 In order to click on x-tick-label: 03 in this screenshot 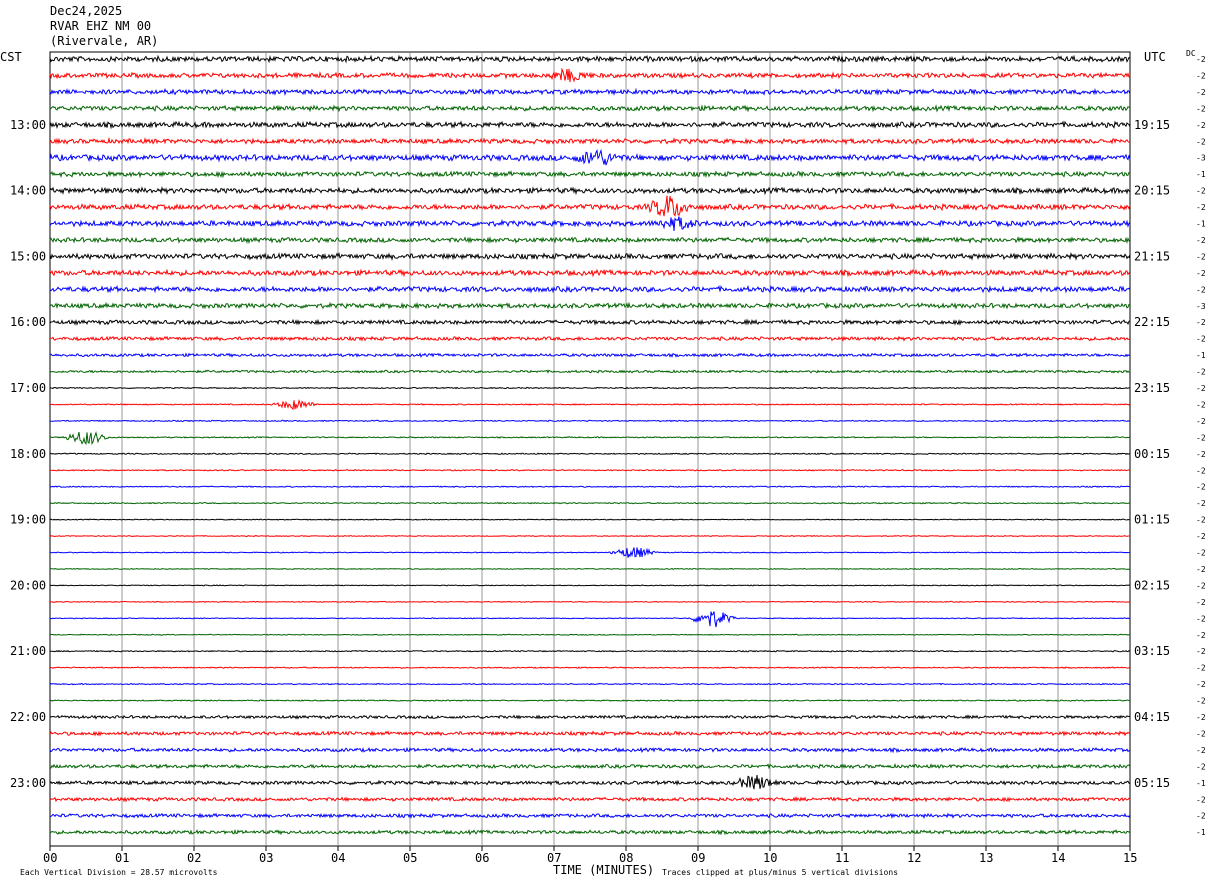, I will do `click(266, 858)`.